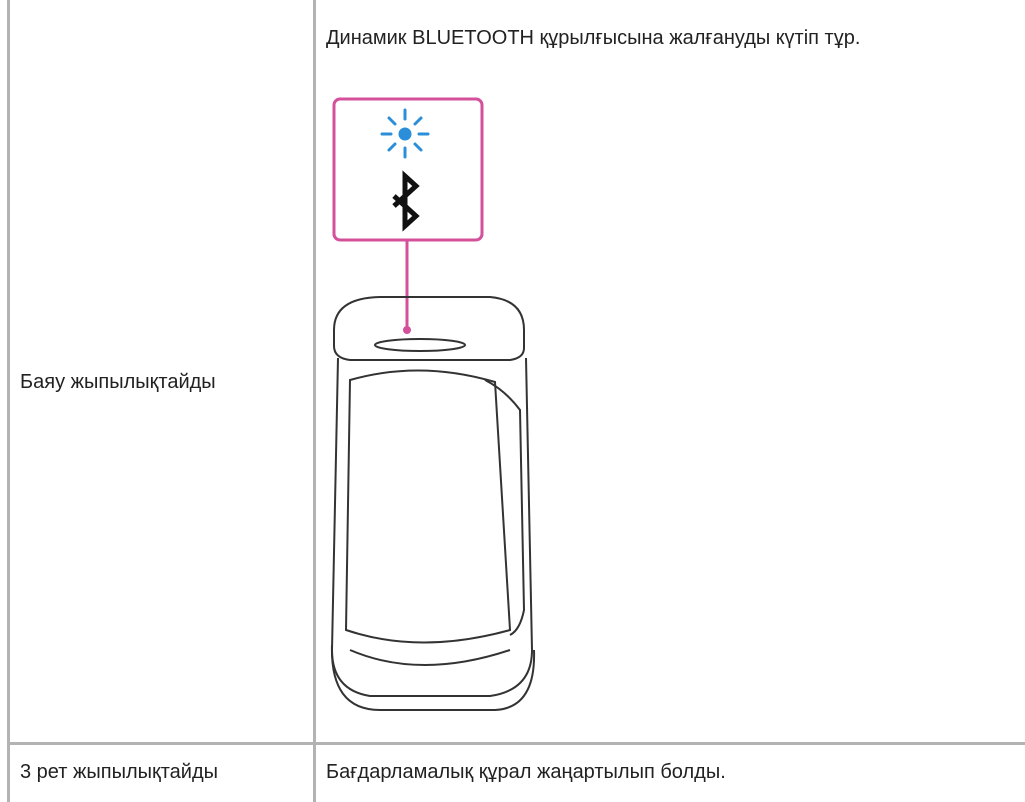 Image resolution: width=1025 pixels, height=802 pixels. What do you see at coordinates (526, 772) in the screenshot?
I see `cell-description: Бағдарламалық құрал жаңартылып болды.` at bounding box center [526, 772].